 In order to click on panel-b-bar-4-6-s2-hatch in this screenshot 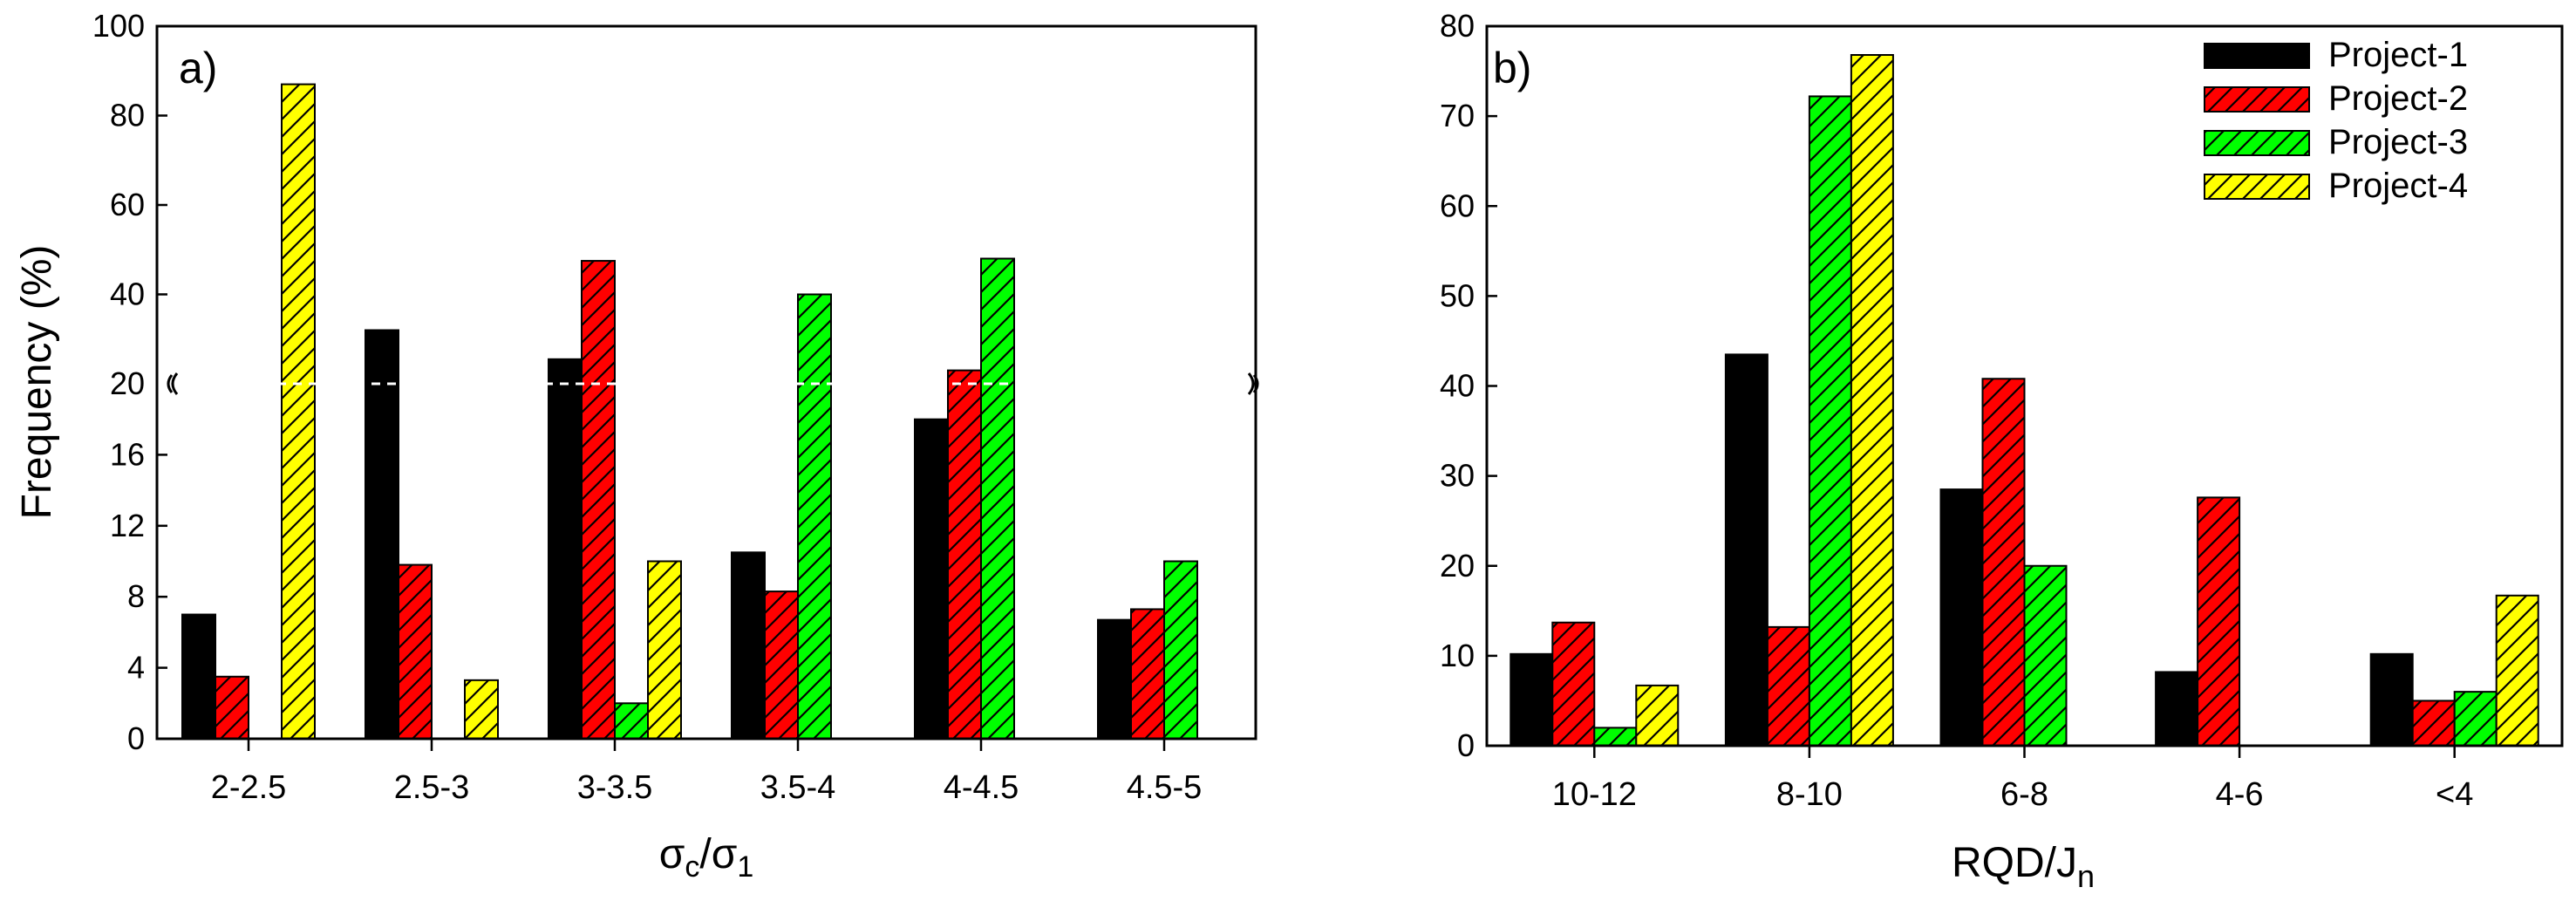, I will do `click(2219, 621)`.